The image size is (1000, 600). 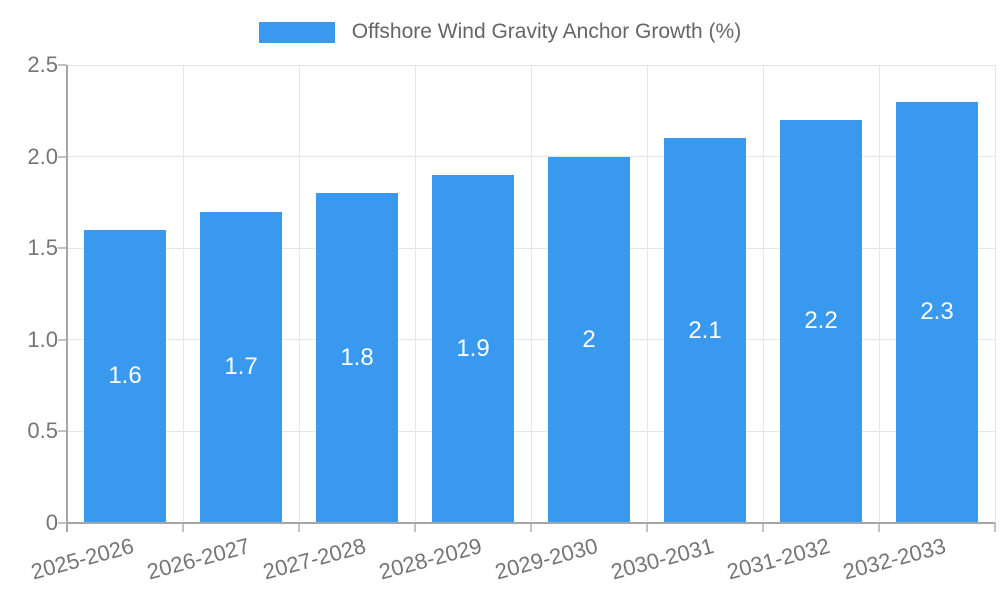 I want to click on x-tick-label: 2025-2026, so click(x=82, y=559).